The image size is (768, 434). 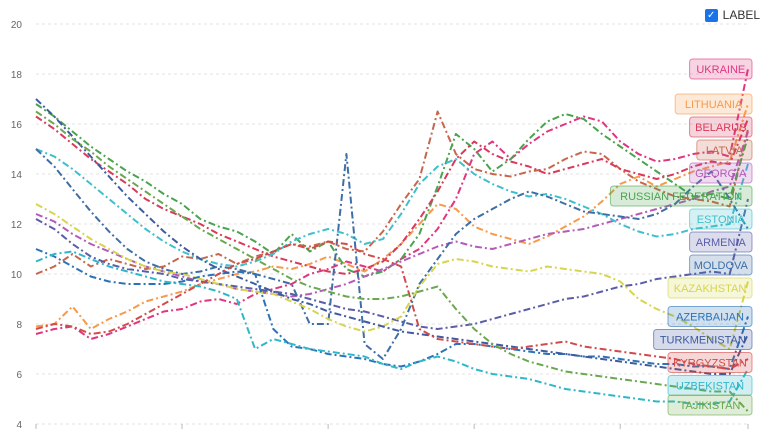 I want to click on series-label-latvia: LATVIA, so click(x=724, y=150).